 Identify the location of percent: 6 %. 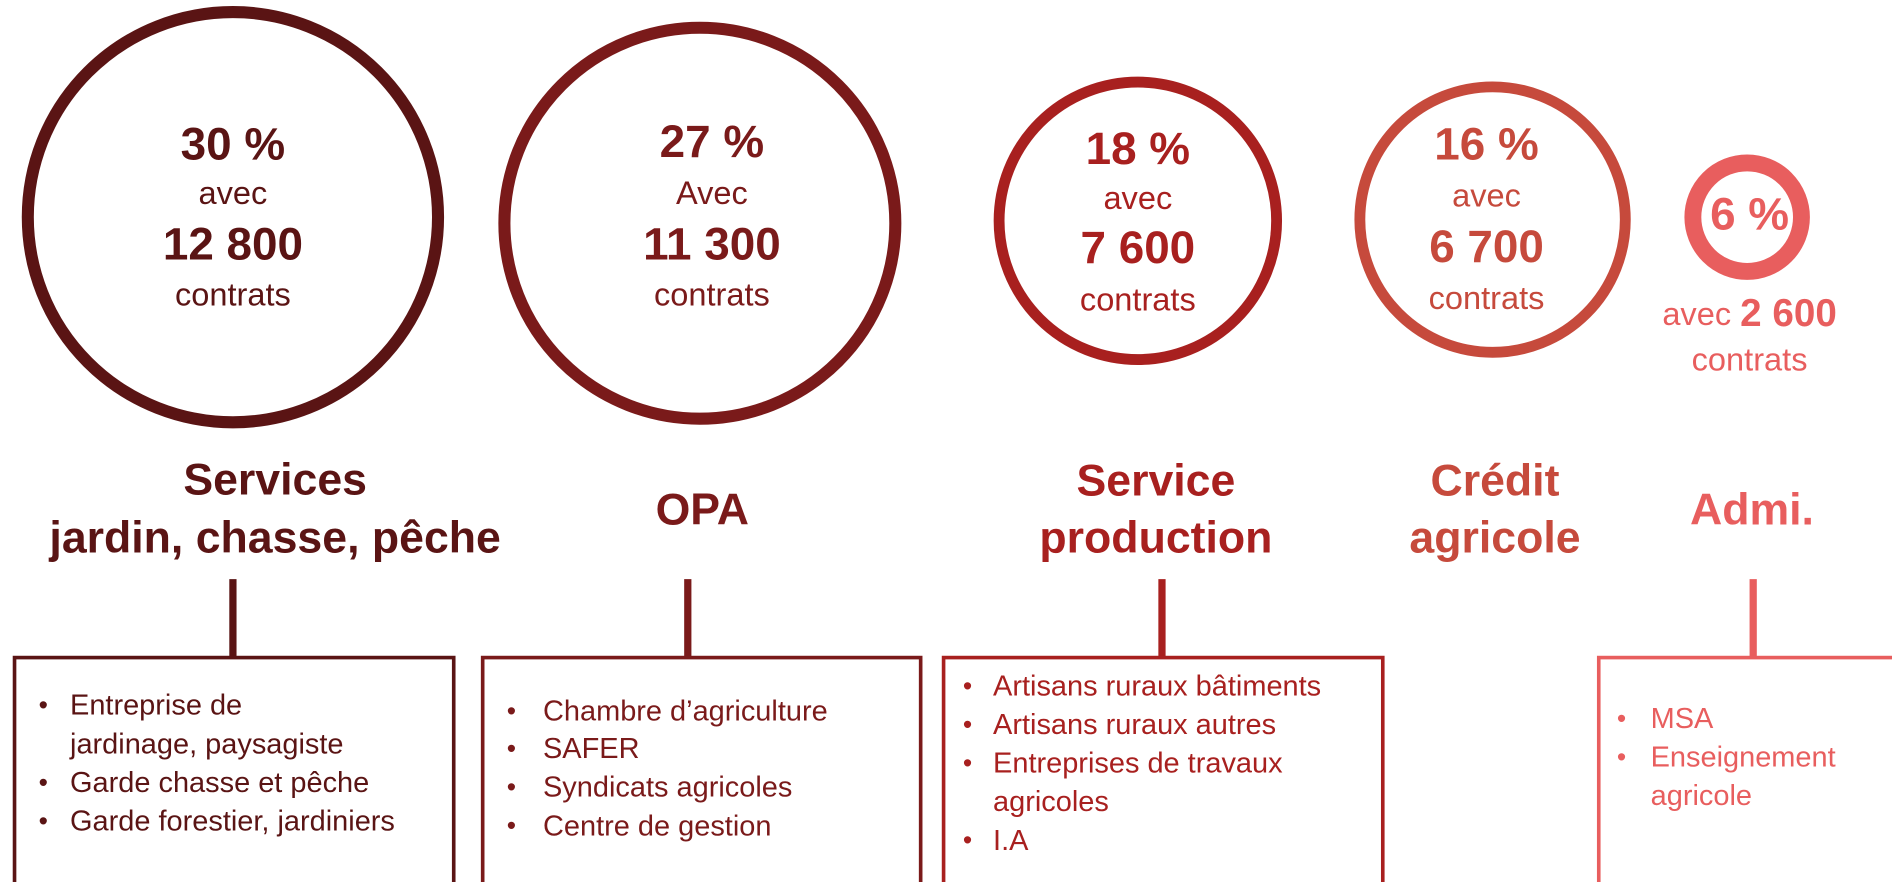
(1749, 213).